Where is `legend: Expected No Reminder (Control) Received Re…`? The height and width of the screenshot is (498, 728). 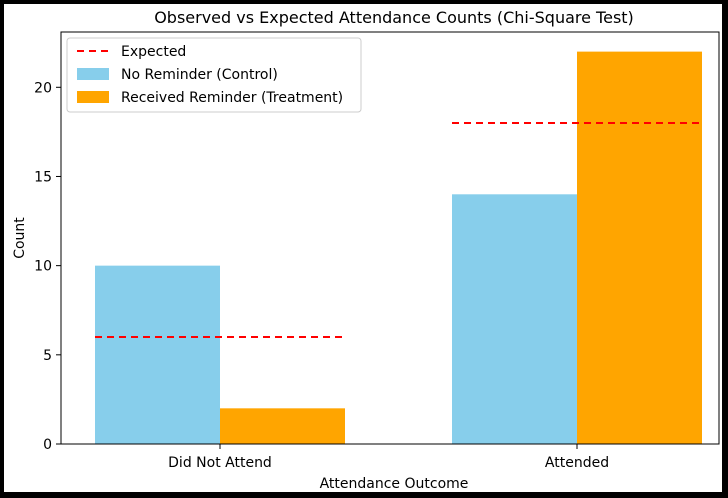
legend: Expected No Reminder (Control) Received Re… is located at coordinates (214, 75).